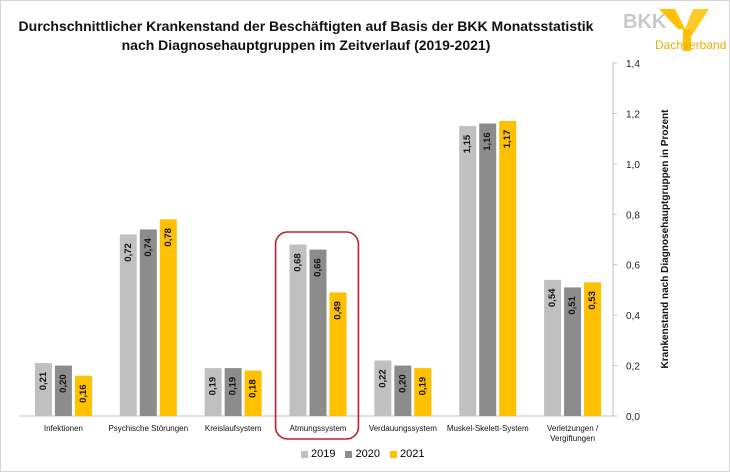  What do you see at coordinates (318, 267) in the screenshot?
I see `bar-value-label: 0,66` at bounding box center [318, 267].